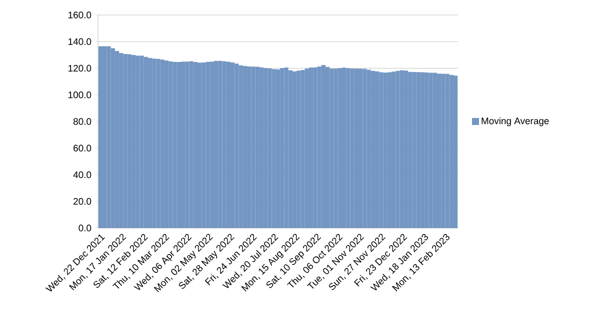 Image resolution: width=593 pixels, height=334 pixels. Describe the element at coordinates (80, 15) in the screenshot. I see `y-tick-label: 160.0` at that location.